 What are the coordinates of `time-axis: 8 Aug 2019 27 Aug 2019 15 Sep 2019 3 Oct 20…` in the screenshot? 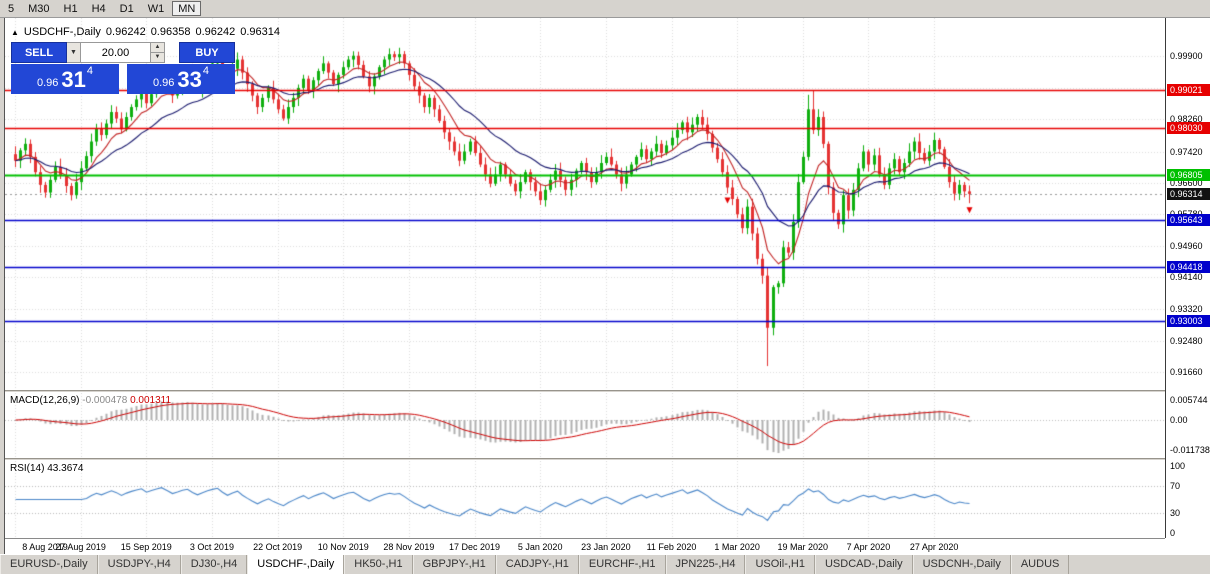 It's located at (585, 546).